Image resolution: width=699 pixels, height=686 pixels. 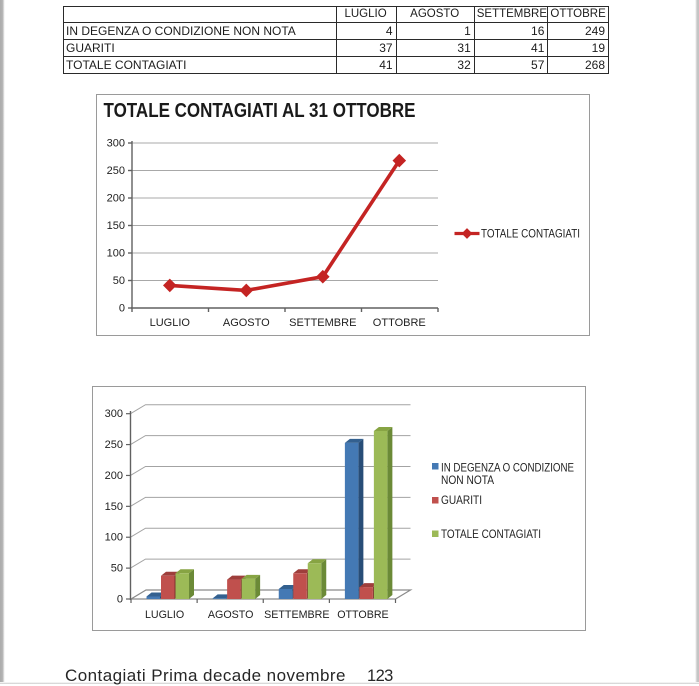 I want to click on svg-text:TOTALE CONTAGIATI AL 31 OTTOBR: TOTALE CONTAGIATI AL 31 OTTOBRE, so click(x=260, y=111).